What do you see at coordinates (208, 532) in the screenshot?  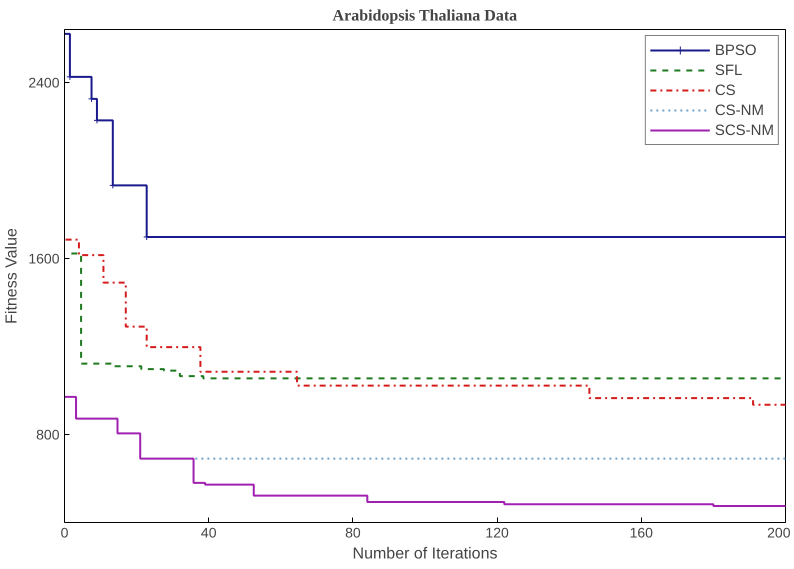 I see `x-tick-label: 40` at bounding box center [208, 532].